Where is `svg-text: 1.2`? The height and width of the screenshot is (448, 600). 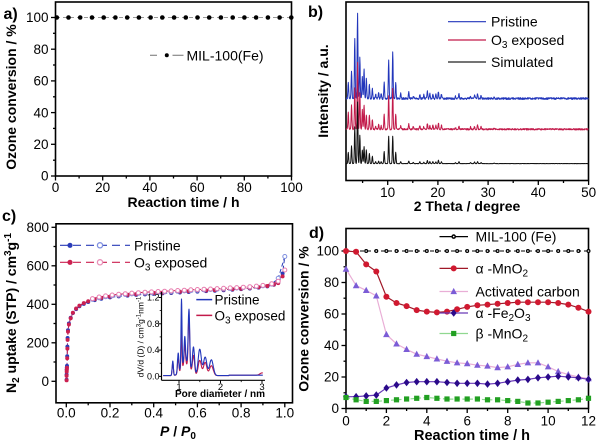
svg-text: 1.2 is located at coordinates (153, 298).